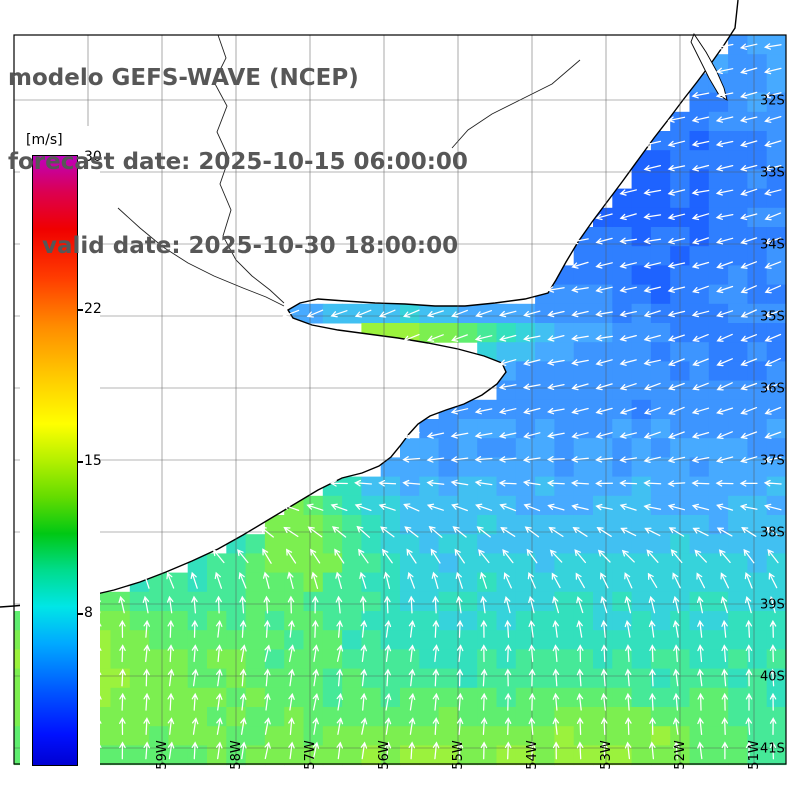 The height and width of the screenshot is (800, 800). Describe the element at coordinates (772, 389) in the screenshot. I see `lat-label: 36S` at that location.